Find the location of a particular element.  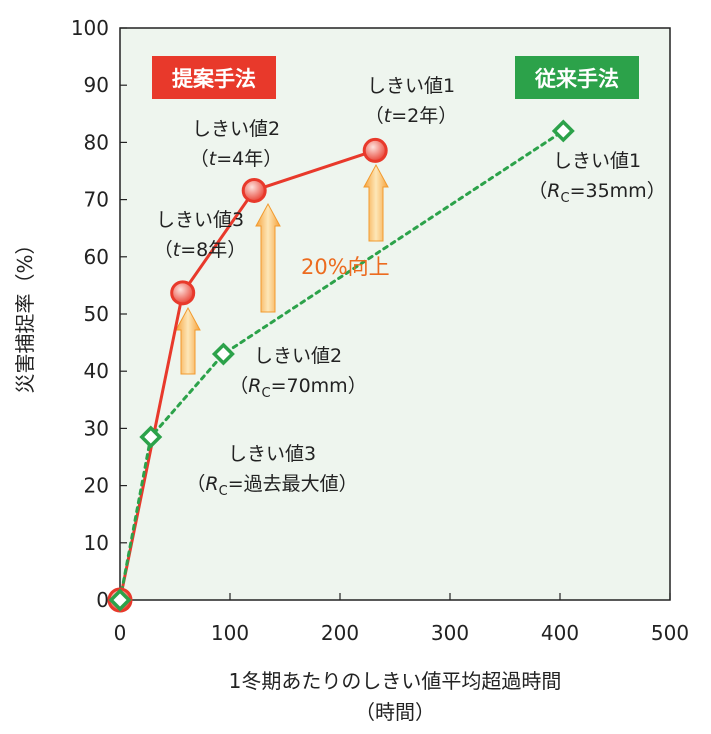

annotation-conventional-line1: しきい値1 is located at coordinates (597, 161).